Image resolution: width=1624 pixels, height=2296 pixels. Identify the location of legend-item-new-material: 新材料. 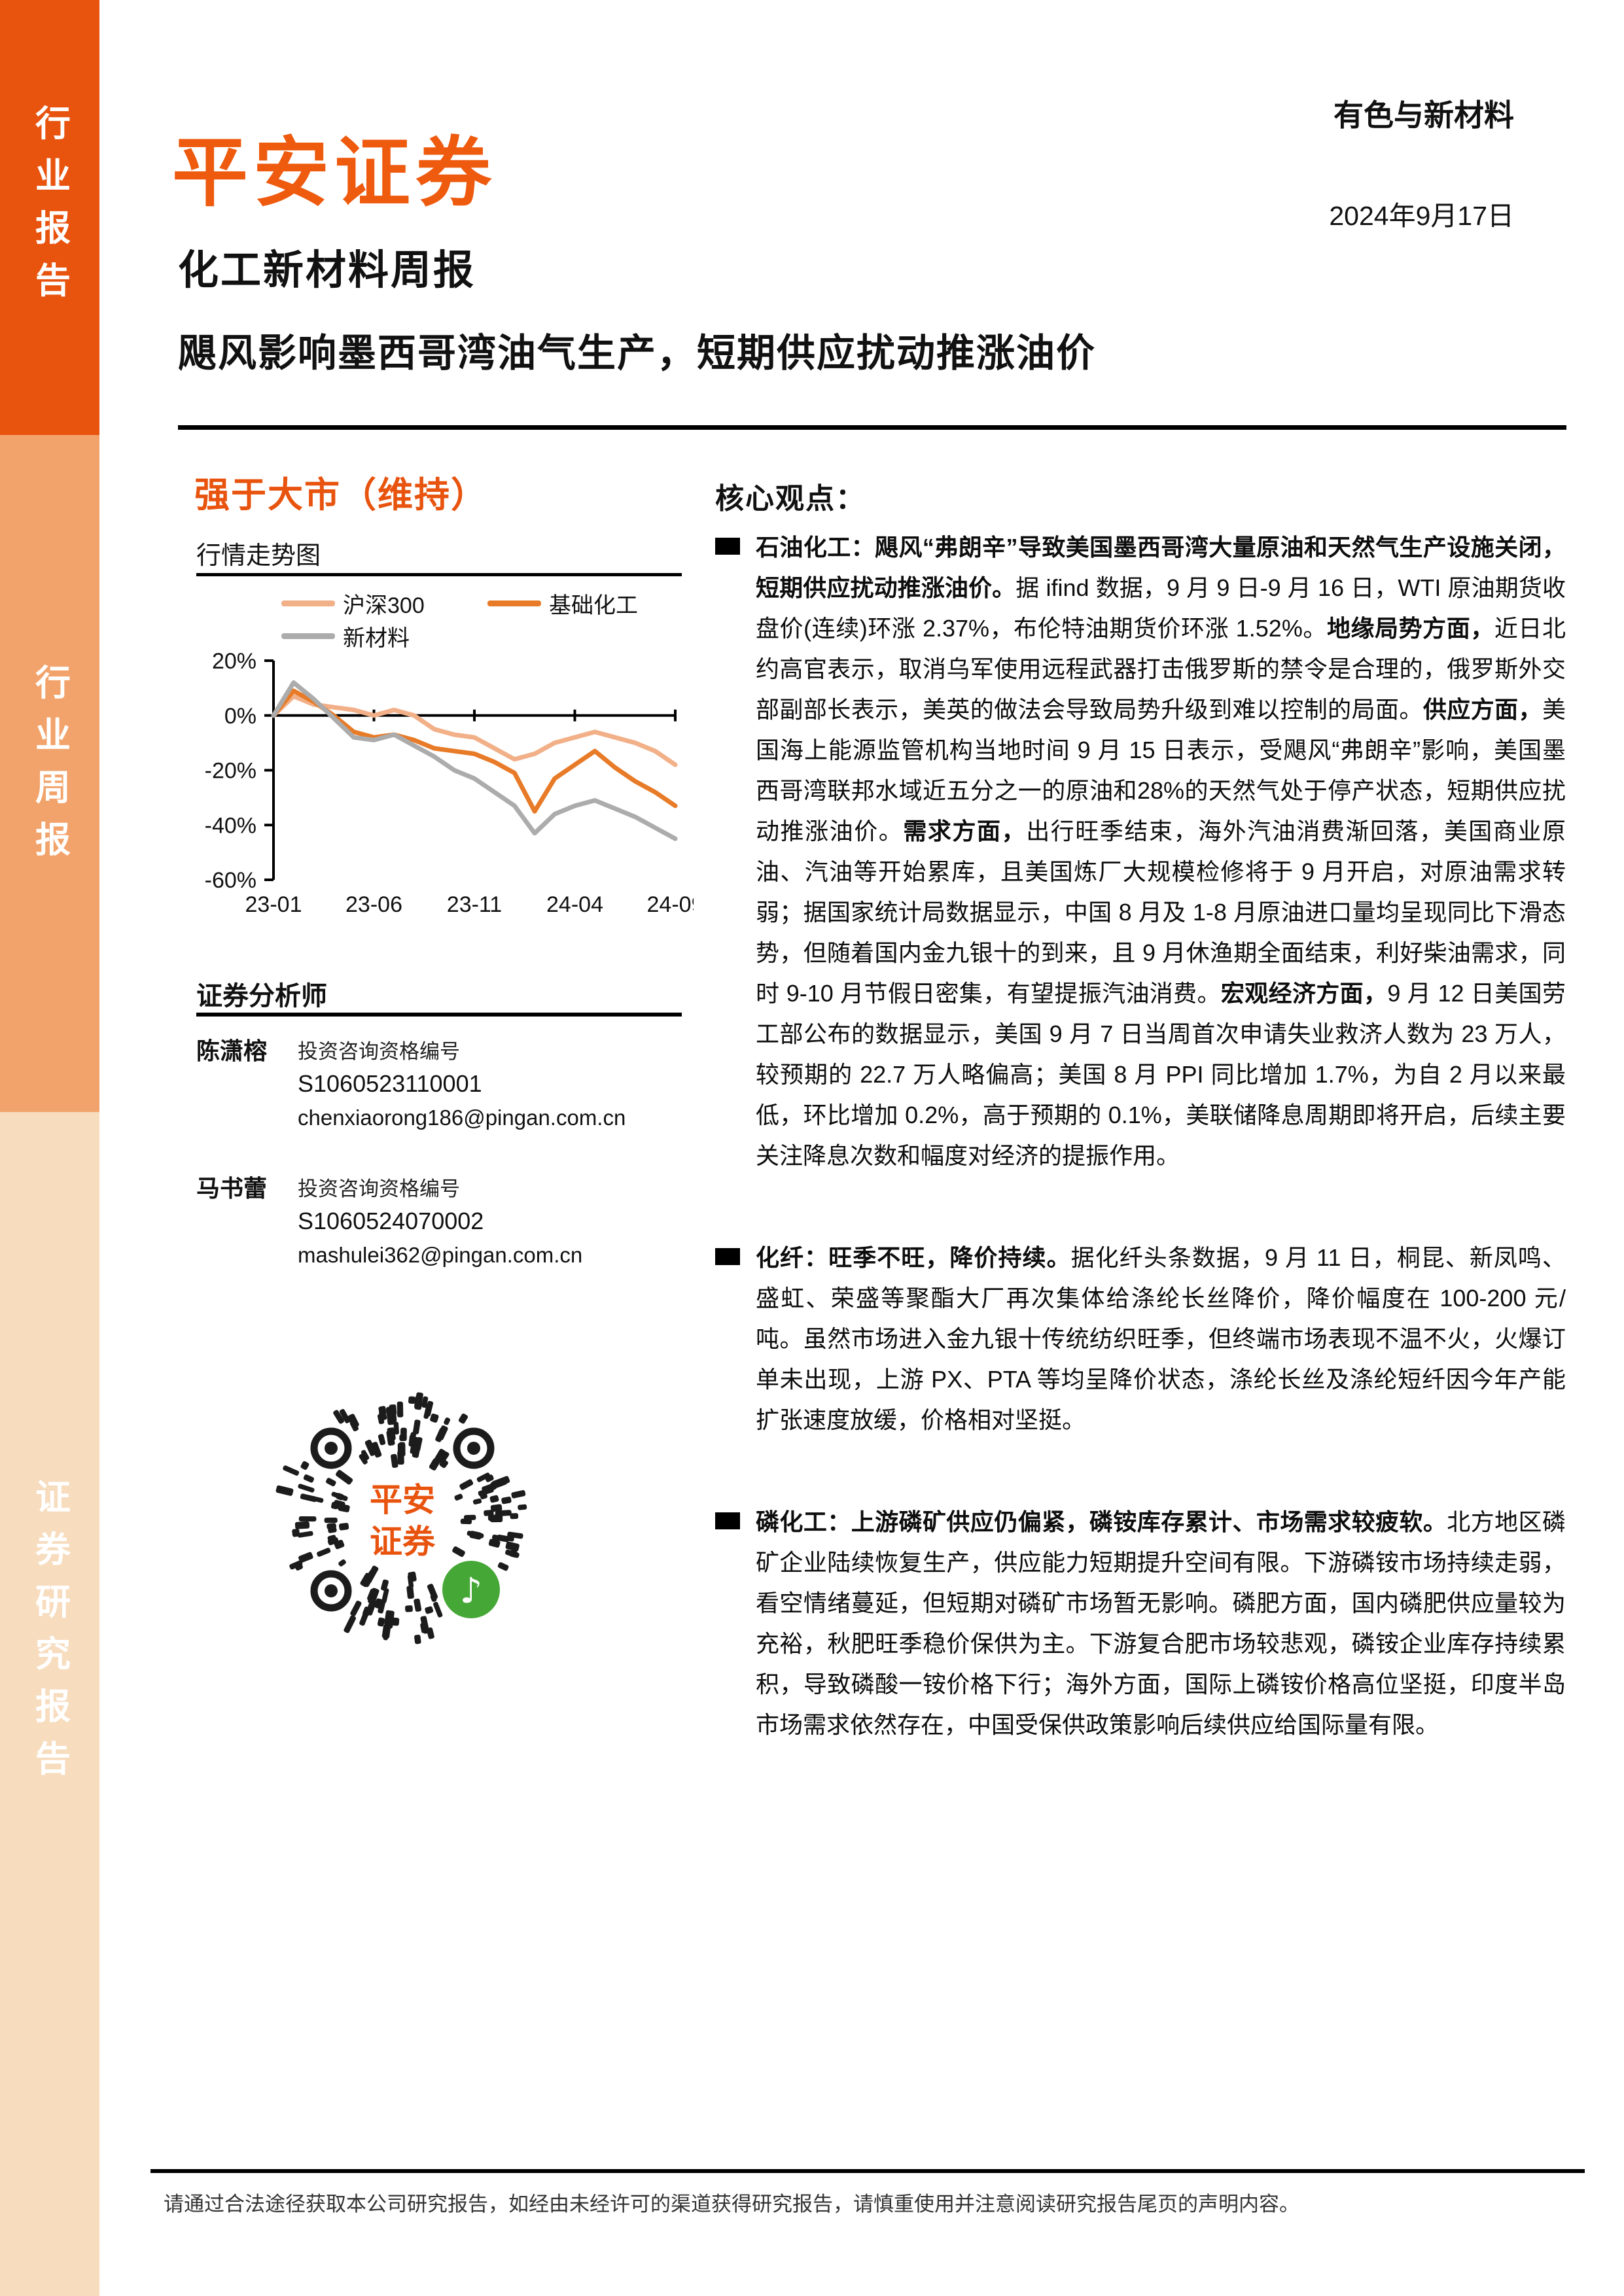
(345, 636).